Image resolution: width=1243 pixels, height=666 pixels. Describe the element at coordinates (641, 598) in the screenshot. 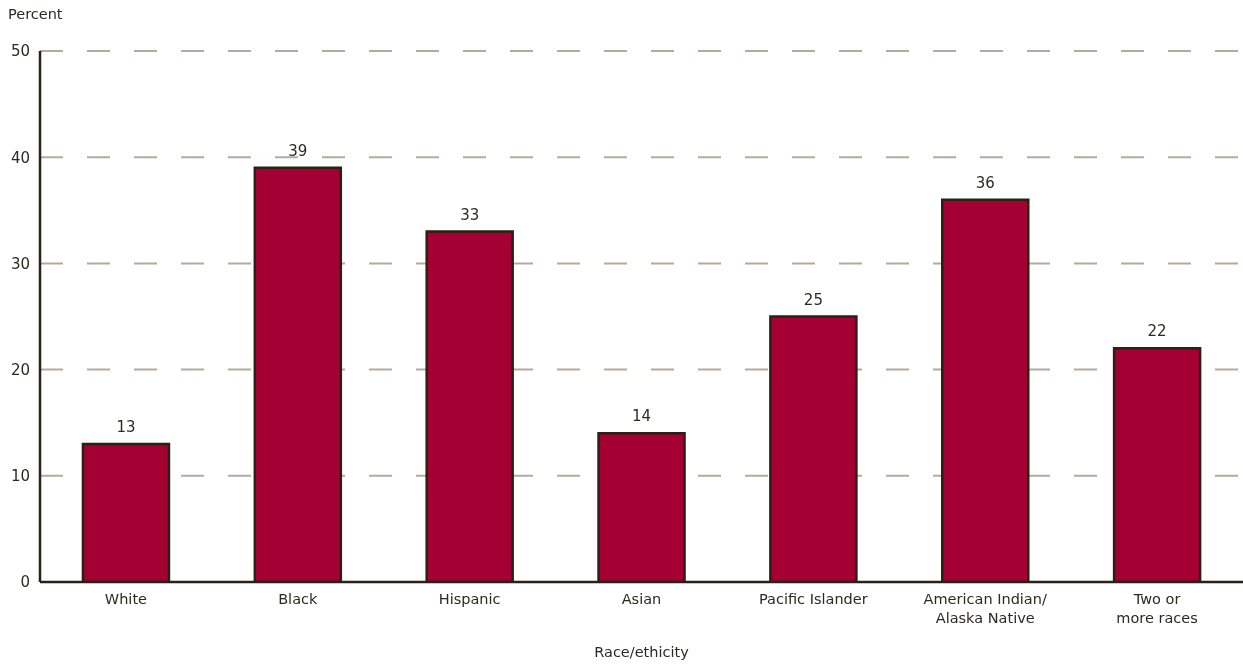

I see `x-tick-label: Asian` at that location.